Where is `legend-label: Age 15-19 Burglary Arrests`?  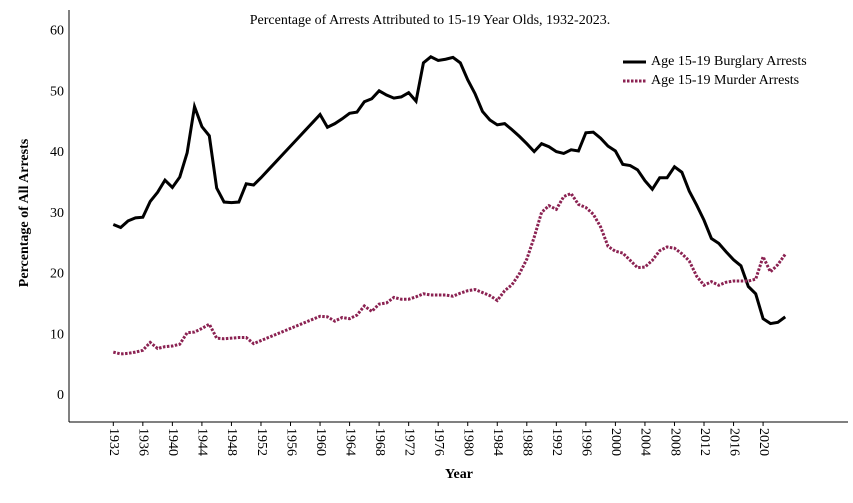
legend-label: Age 15-19 Burglary Arrests is located at coordinates (729, 61).